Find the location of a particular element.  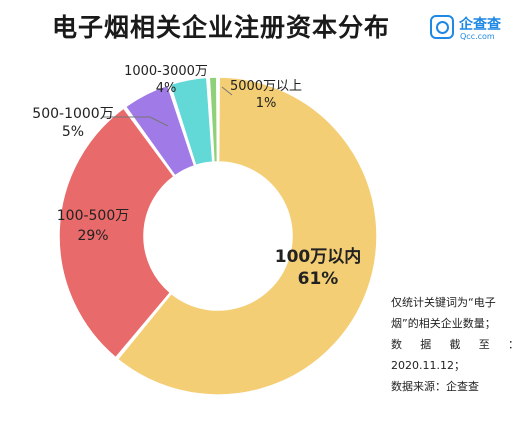

brand-logo-block: 企查查 Qcc.com is located at coordinates (475, 29).